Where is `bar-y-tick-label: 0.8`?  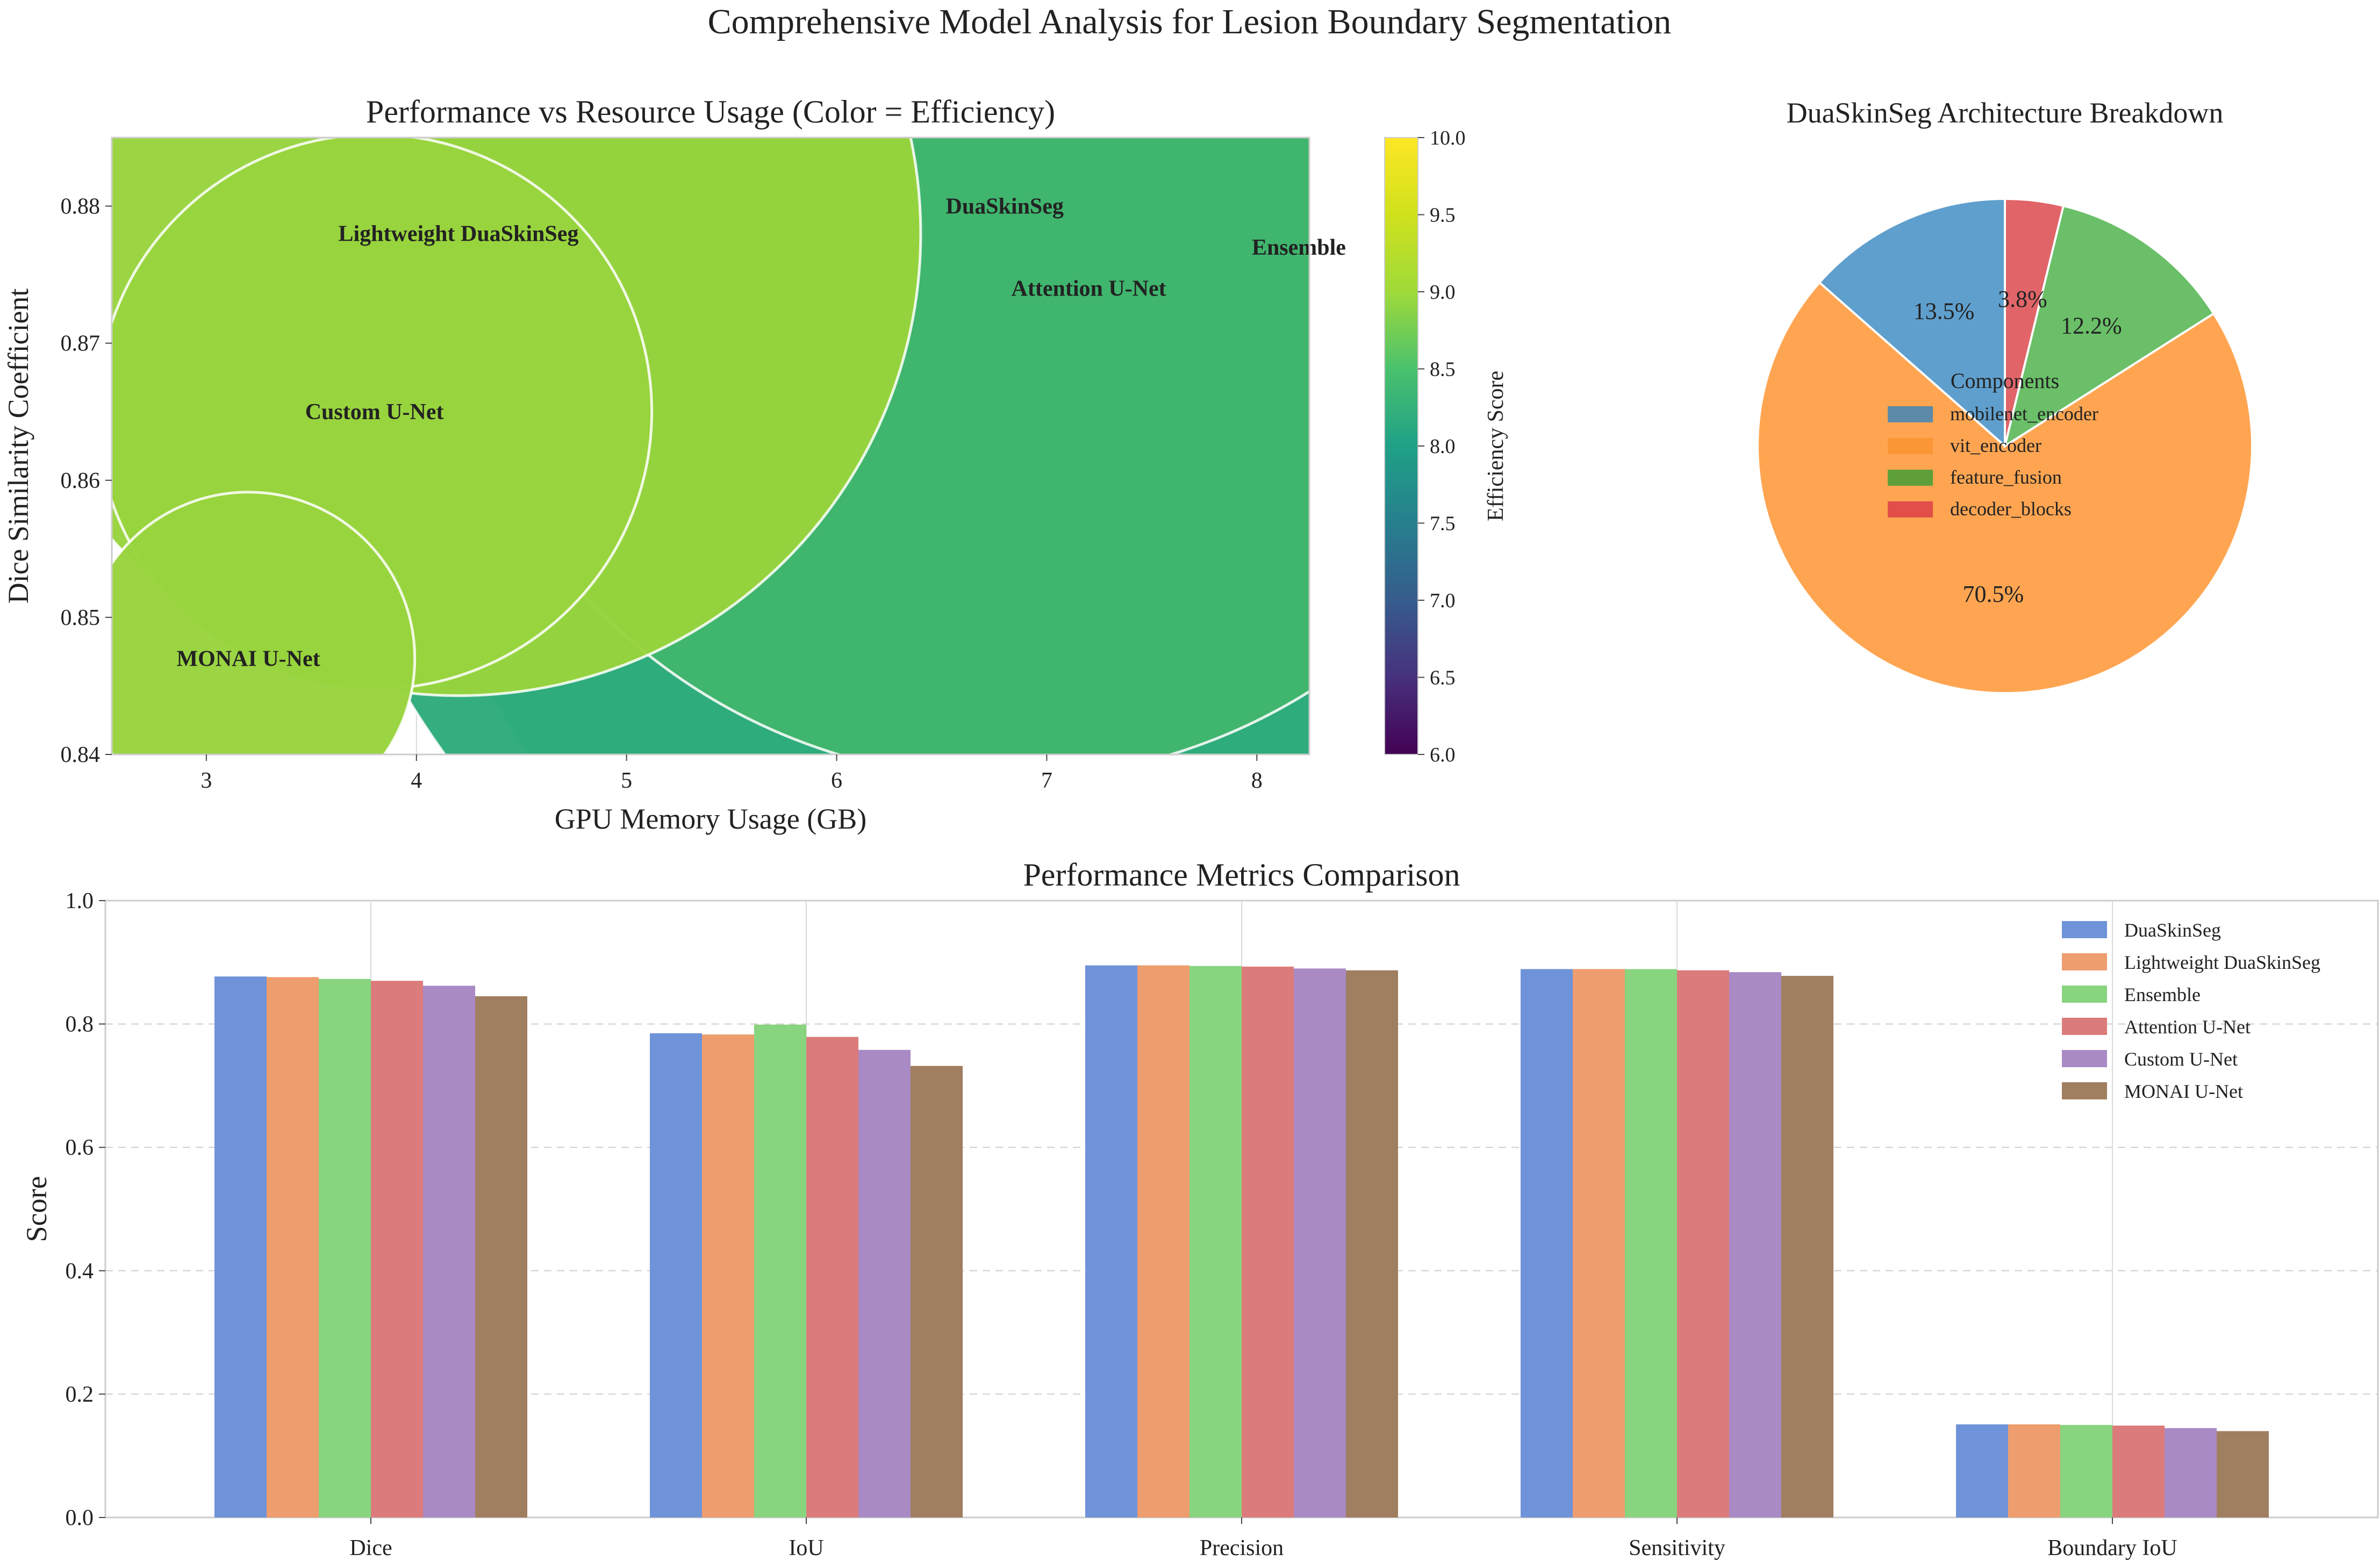 bar-y-tick-label: 0.8 is located at coordinates (80, 1024).